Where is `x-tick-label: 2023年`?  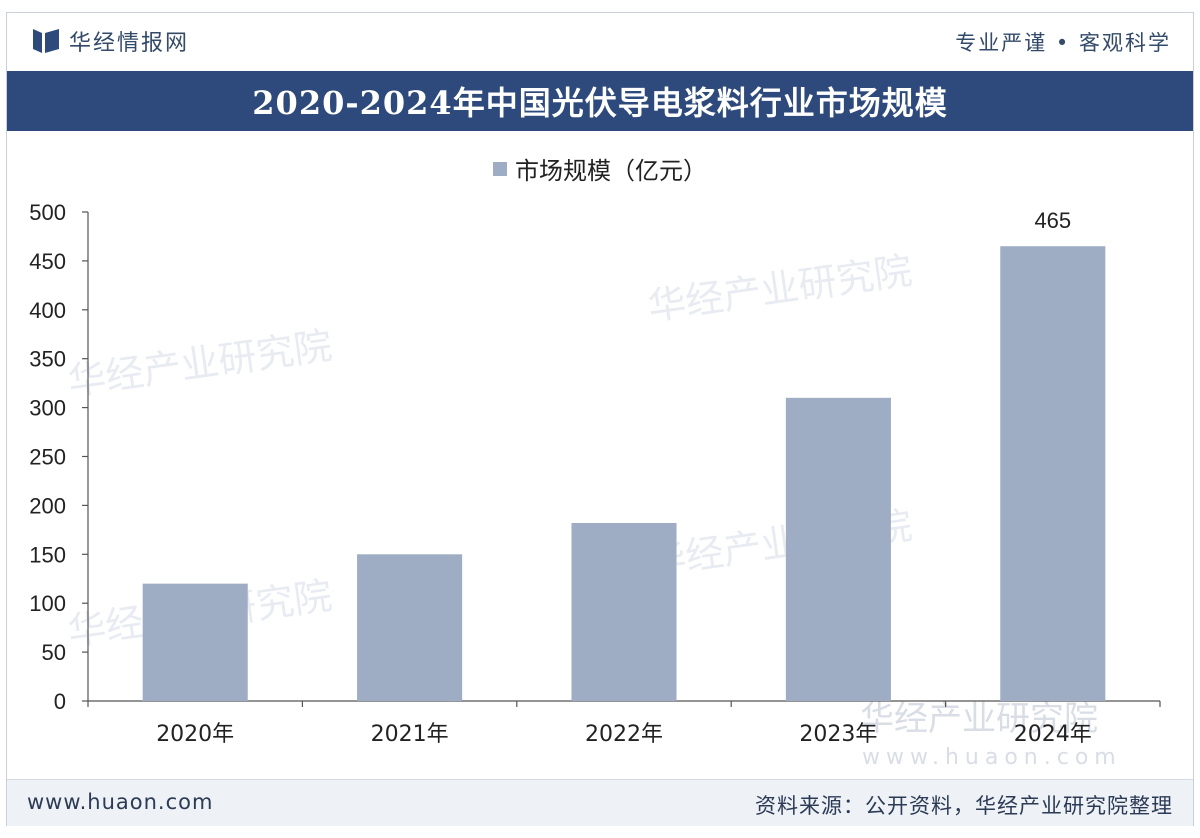 x-tick-label: 2023年 is located at coordinates (838, 734).